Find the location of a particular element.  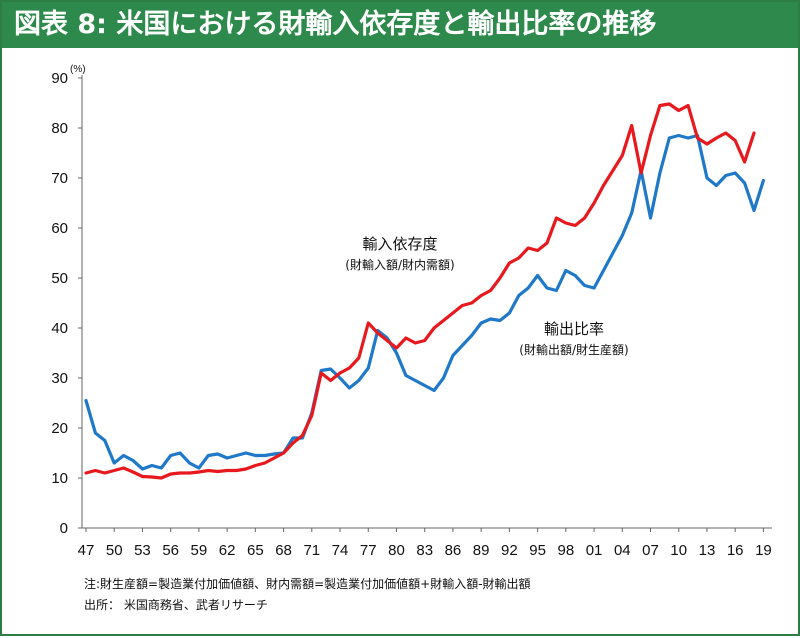

x-tick-label: 56 is located at coordinates (170, 550).